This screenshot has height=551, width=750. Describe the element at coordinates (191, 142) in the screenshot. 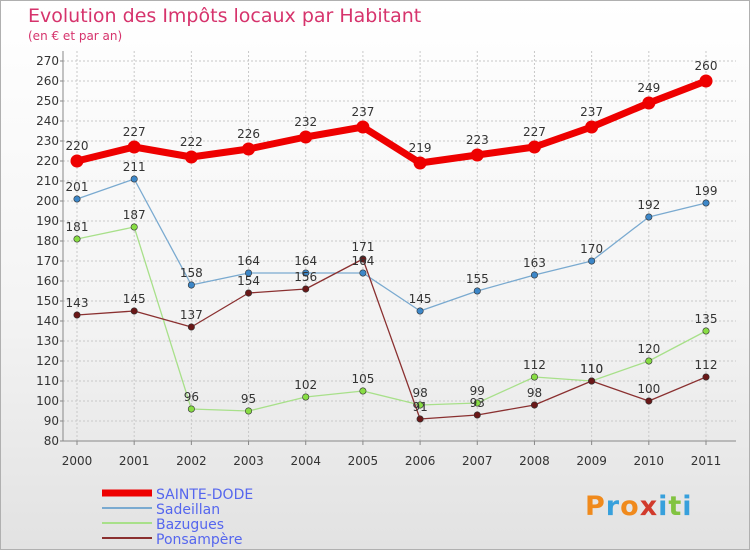

I see `data-label: 222` at that location.